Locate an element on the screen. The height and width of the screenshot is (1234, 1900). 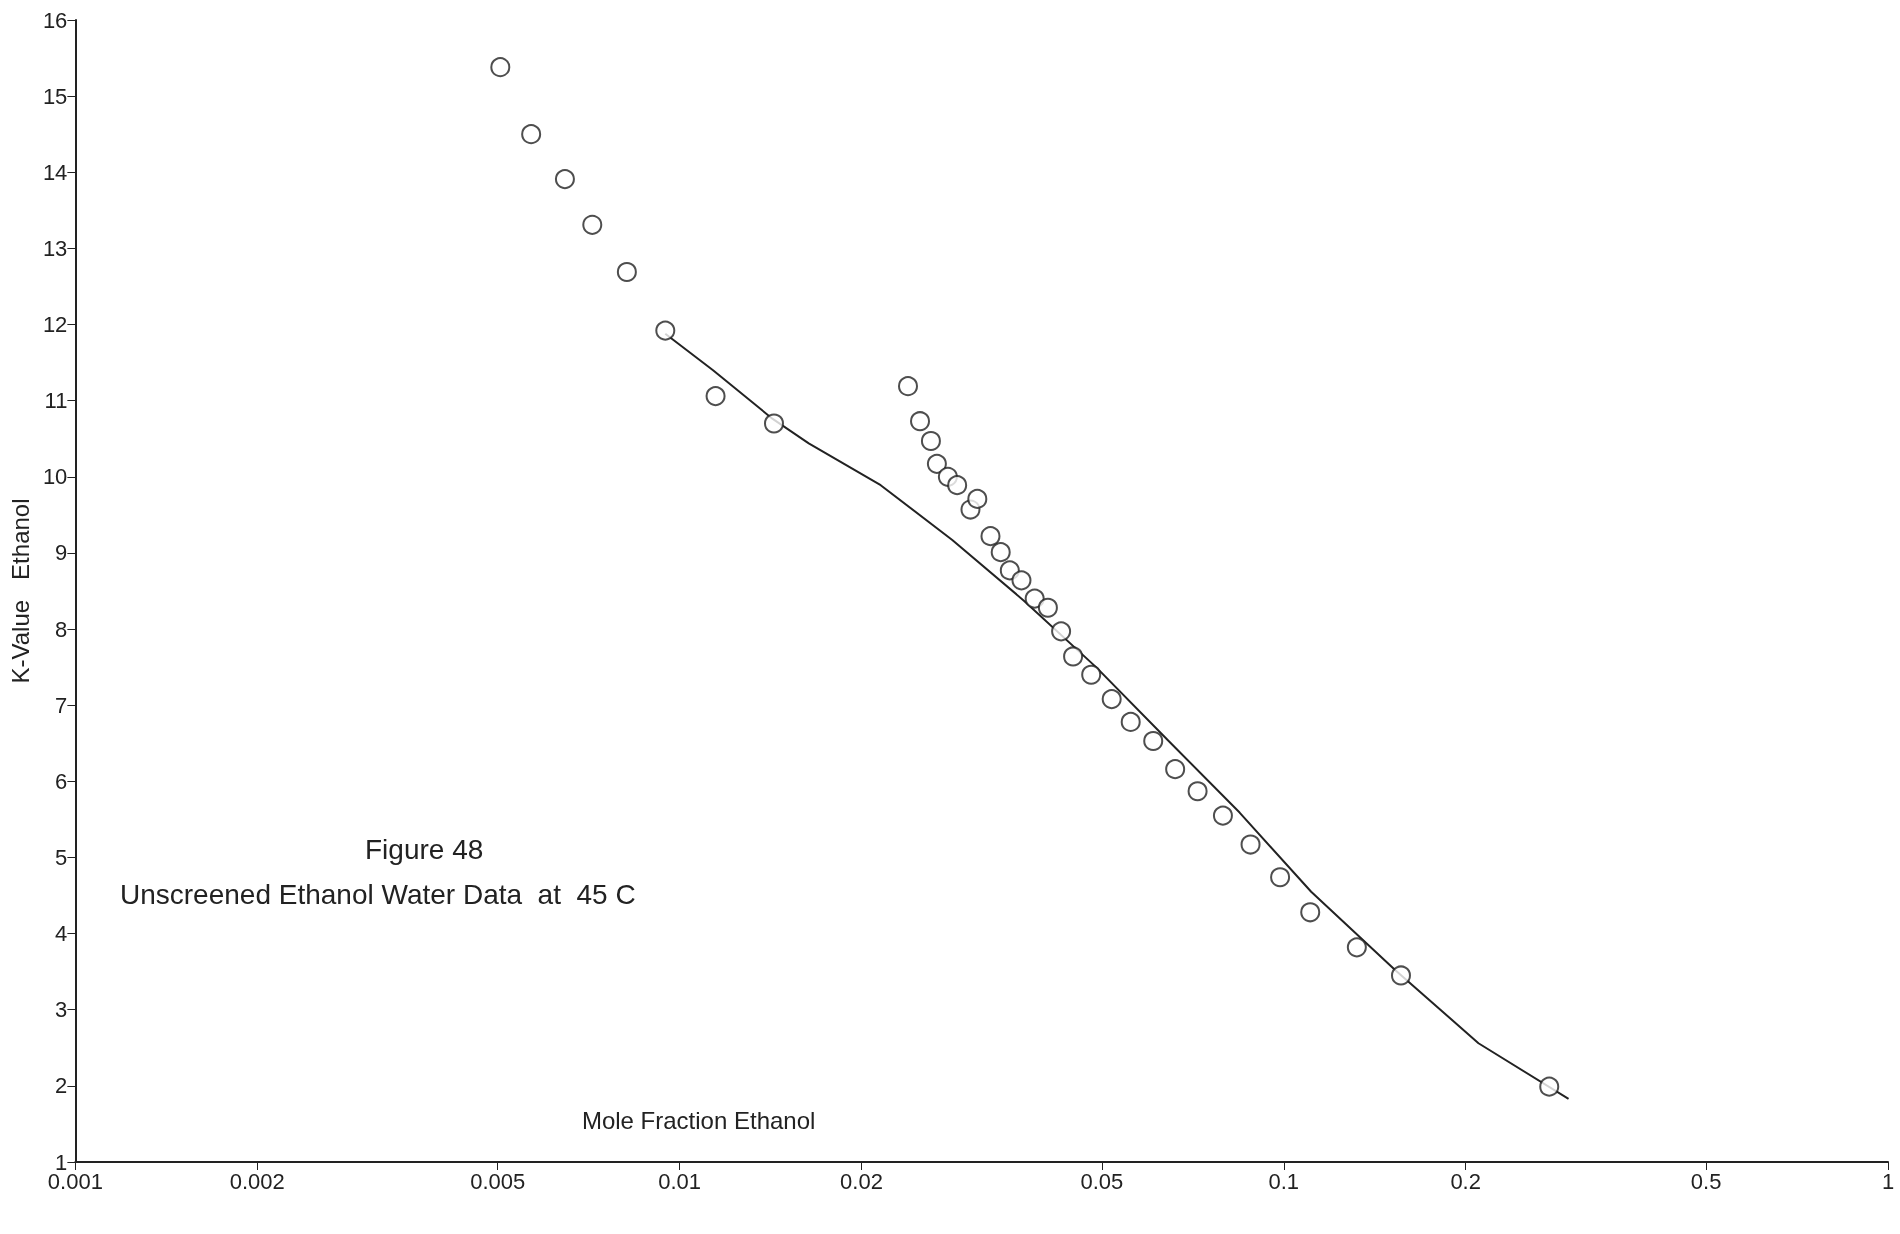
y-tick-label: 13 is located at coordinates (55, 248).